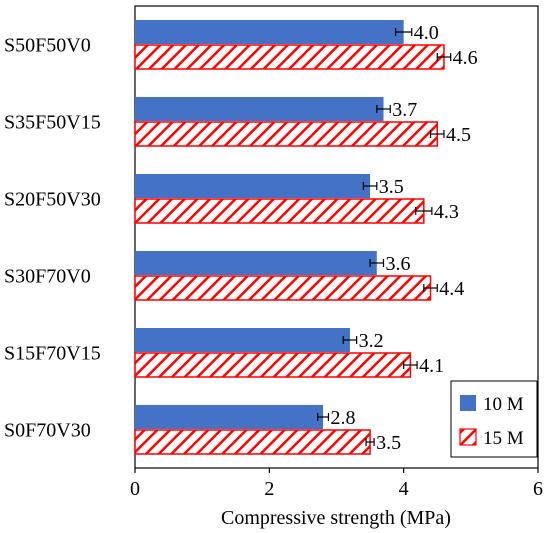 This screenshot has width=550, height=533. I want to click on legend: 10 M 15 M, so click(494, 419).